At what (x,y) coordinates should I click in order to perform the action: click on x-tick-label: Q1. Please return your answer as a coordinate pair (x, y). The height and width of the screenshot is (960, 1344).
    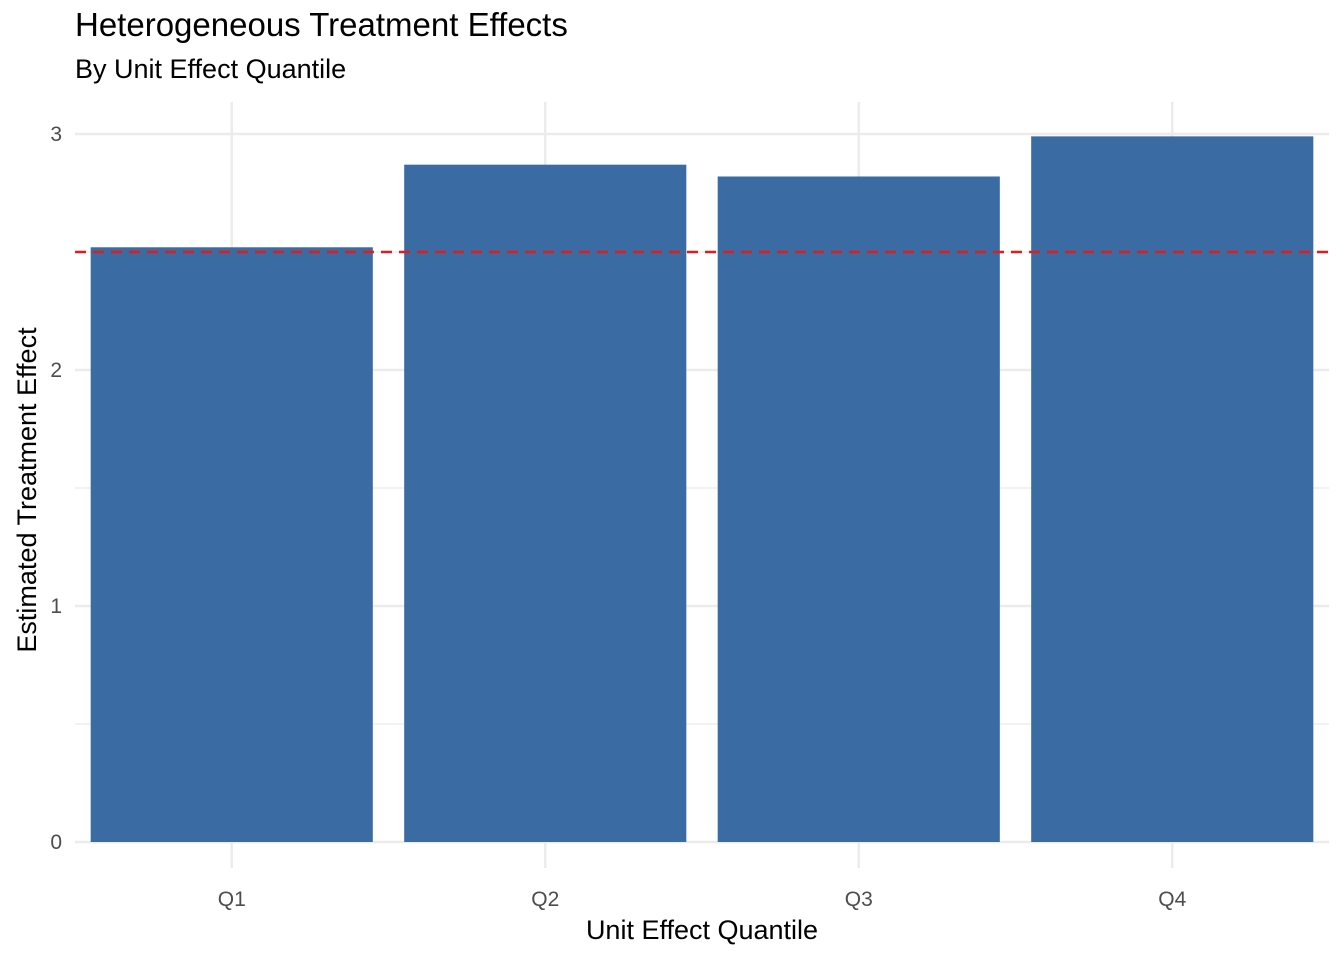
    Looking at the image, I should click on (232, 899).